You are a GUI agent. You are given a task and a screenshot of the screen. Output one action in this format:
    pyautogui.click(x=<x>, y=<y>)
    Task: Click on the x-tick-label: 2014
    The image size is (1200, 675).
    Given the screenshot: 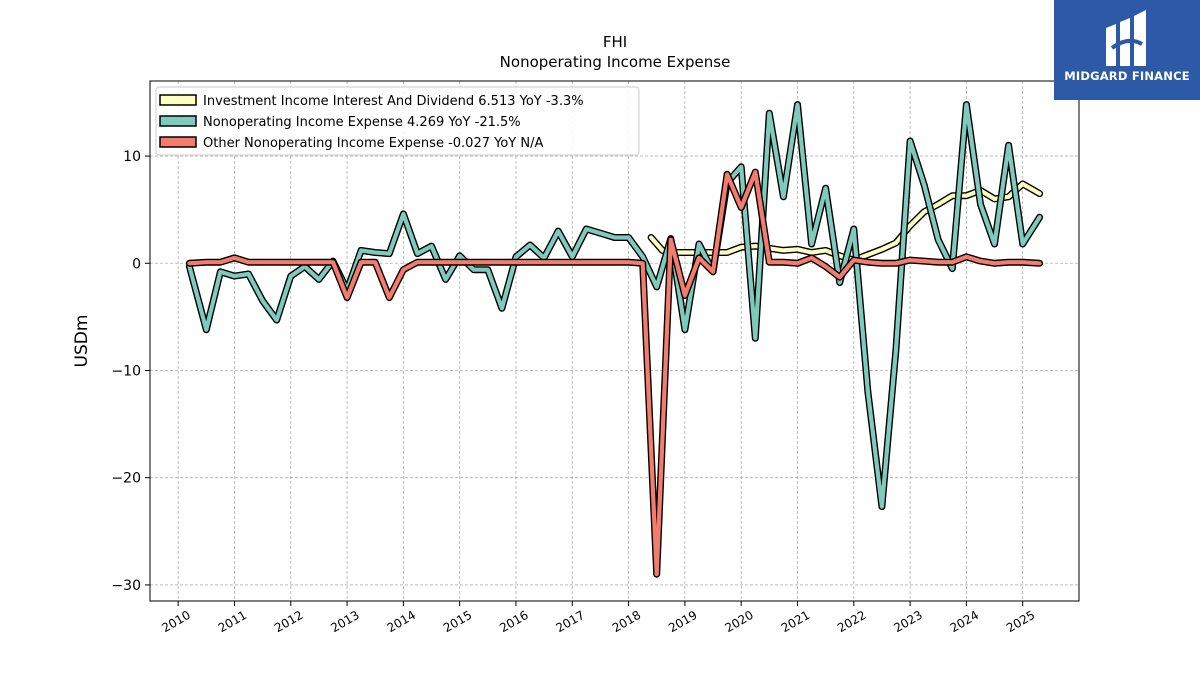 What is the action you would take?
    pyautogui.click(x=401, y=621)
    